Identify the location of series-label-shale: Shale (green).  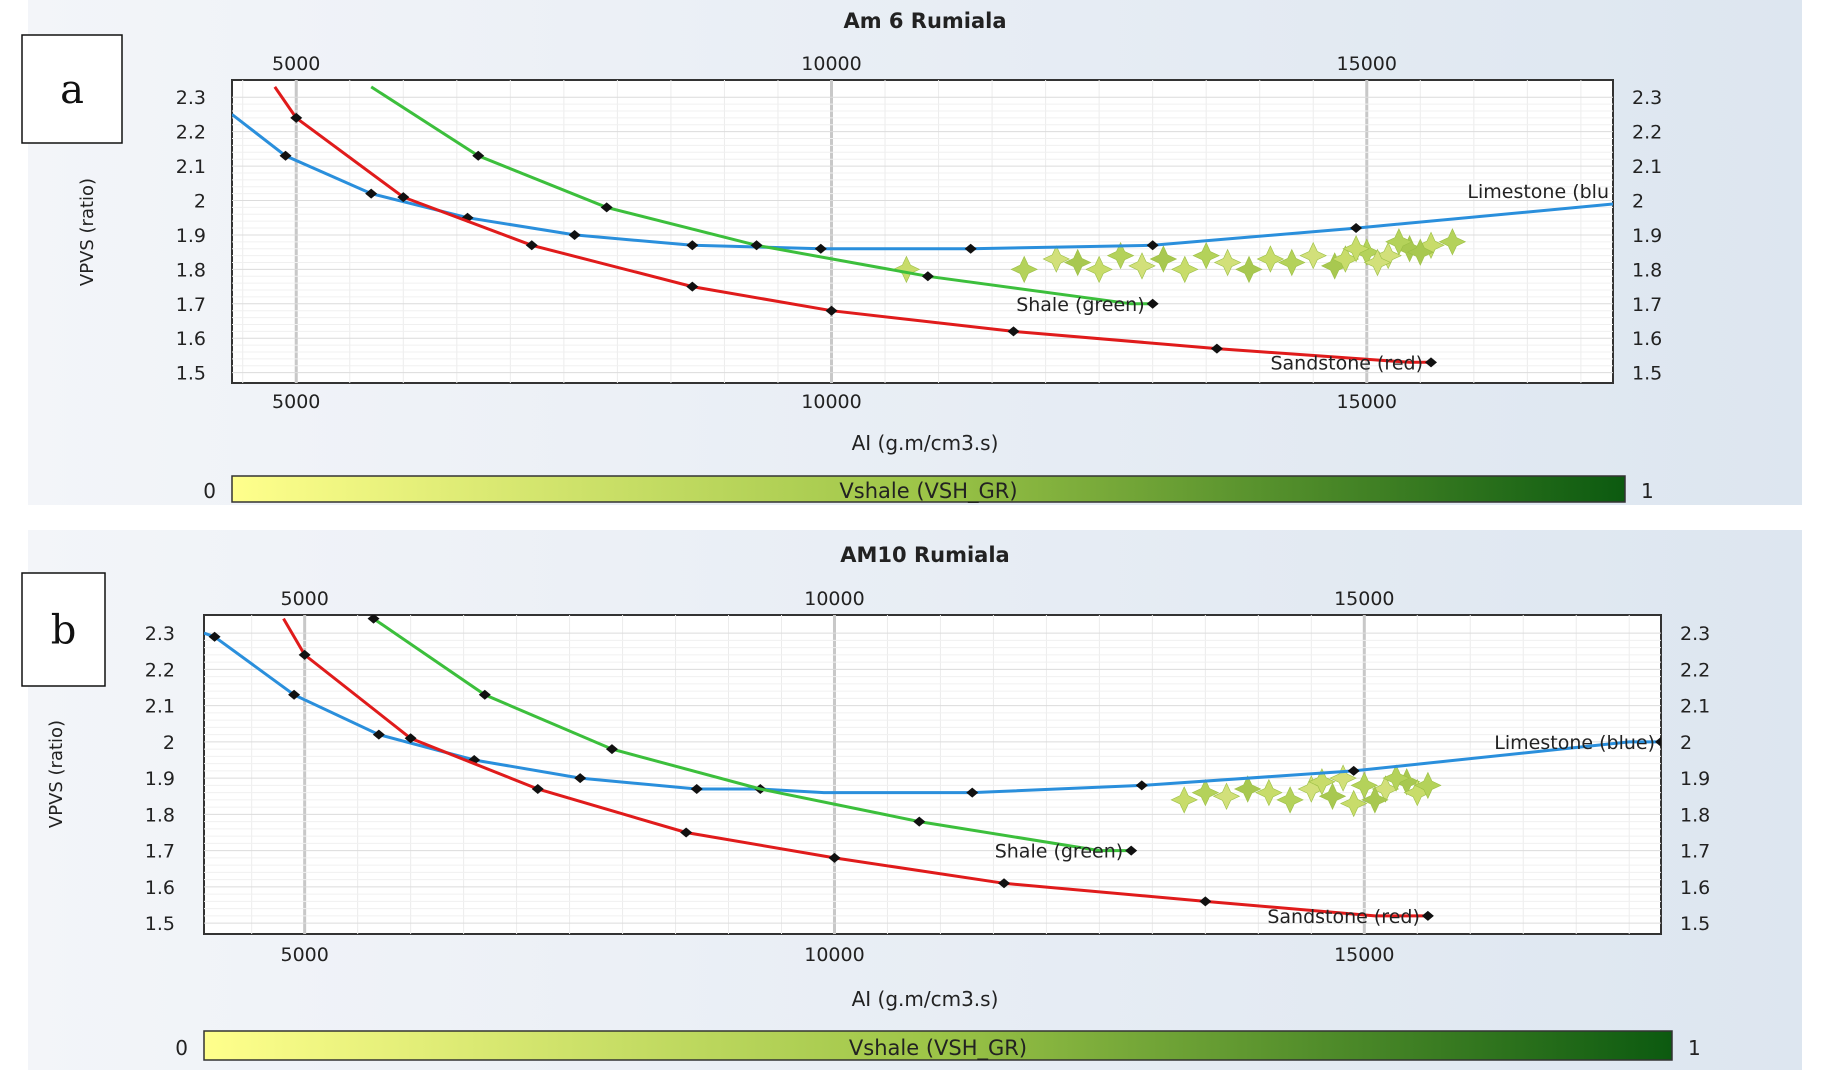
(1059, 852).